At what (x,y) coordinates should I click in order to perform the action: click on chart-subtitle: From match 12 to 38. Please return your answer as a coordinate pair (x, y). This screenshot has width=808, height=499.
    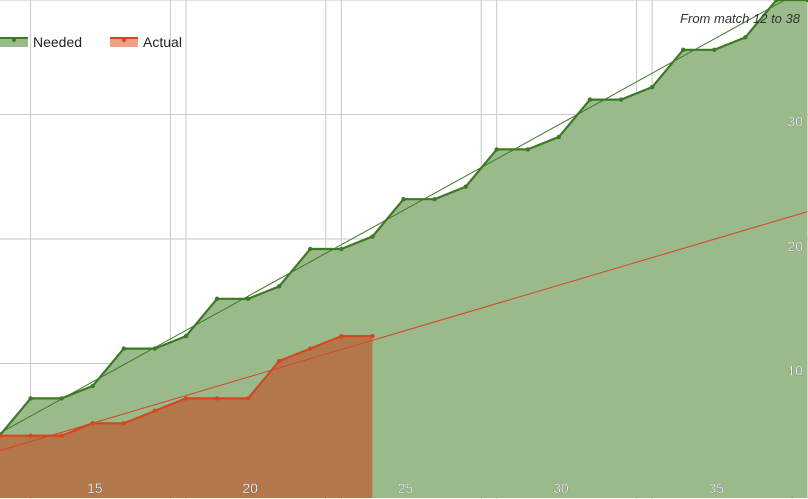
    Looking at the image, I should click on (740, 18).